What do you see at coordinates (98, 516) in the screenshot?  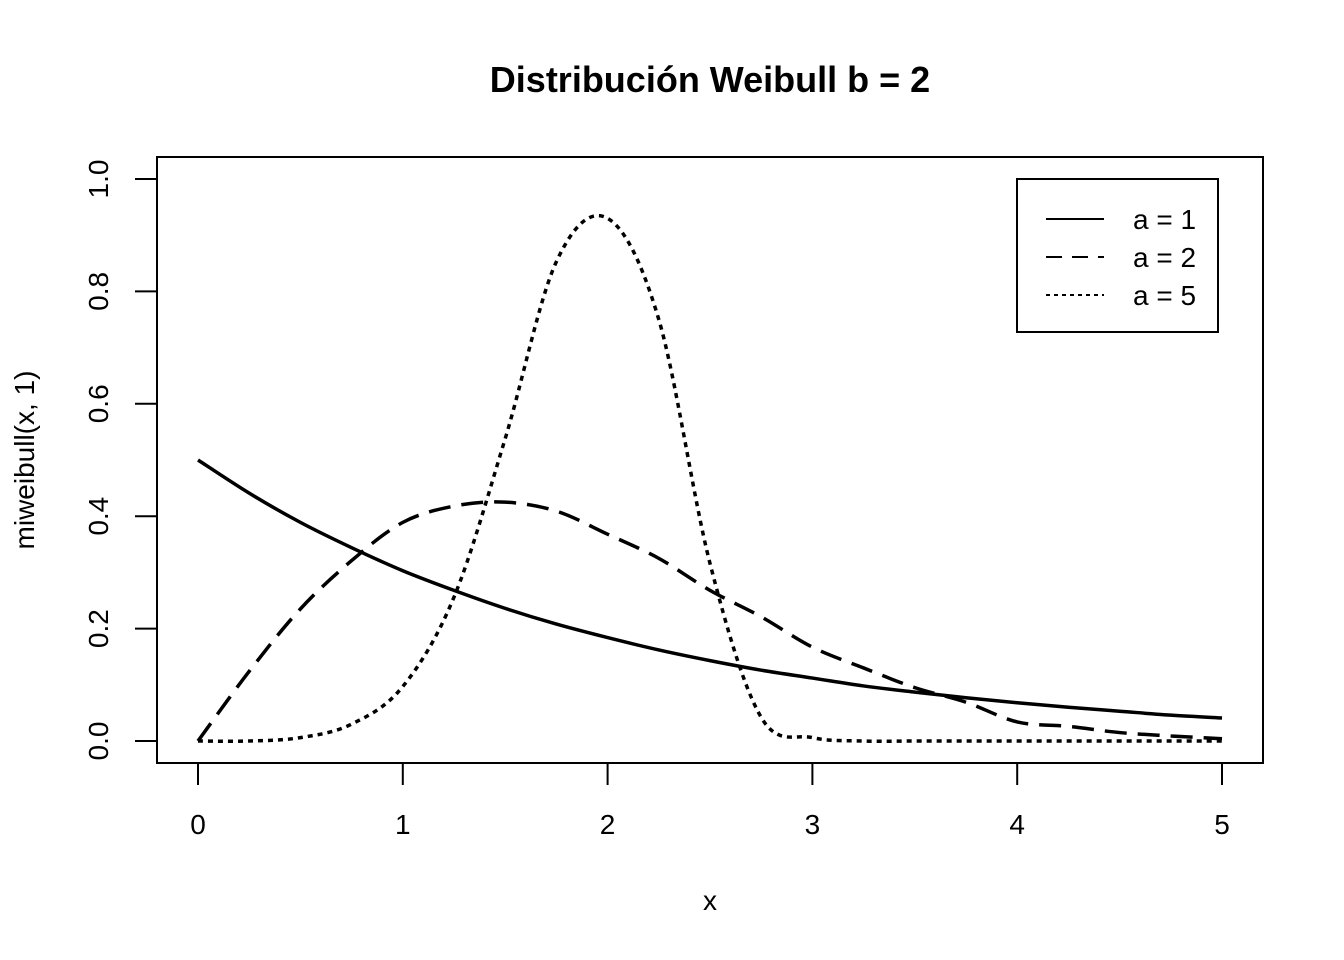 I see `y-tick-label: 0.4` at bounding box center [98, 516].